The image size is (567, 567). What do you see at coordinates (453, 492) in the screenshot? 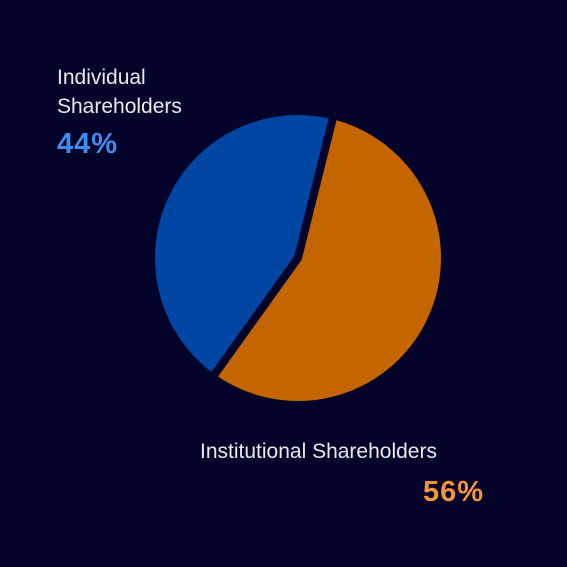
I see `slice-value-label: 56%` at bounding box center [453, 492].